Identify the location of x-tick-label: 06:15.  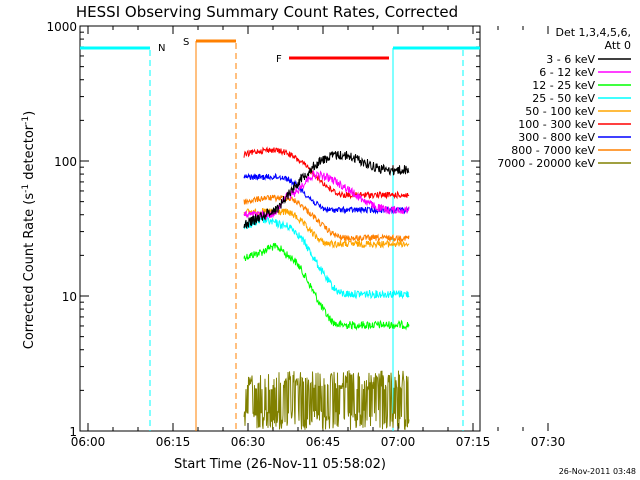
(173, 442).